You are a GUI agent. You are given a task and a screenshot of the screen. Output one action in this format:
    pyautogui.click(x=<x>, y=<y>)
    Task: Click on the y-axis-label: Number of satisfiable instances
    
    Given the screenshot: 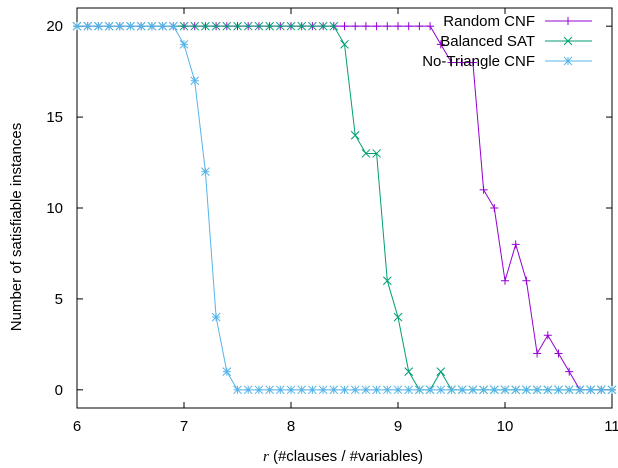 What is the action you would take?
    pyautogui.click(x=16, y=227)
    